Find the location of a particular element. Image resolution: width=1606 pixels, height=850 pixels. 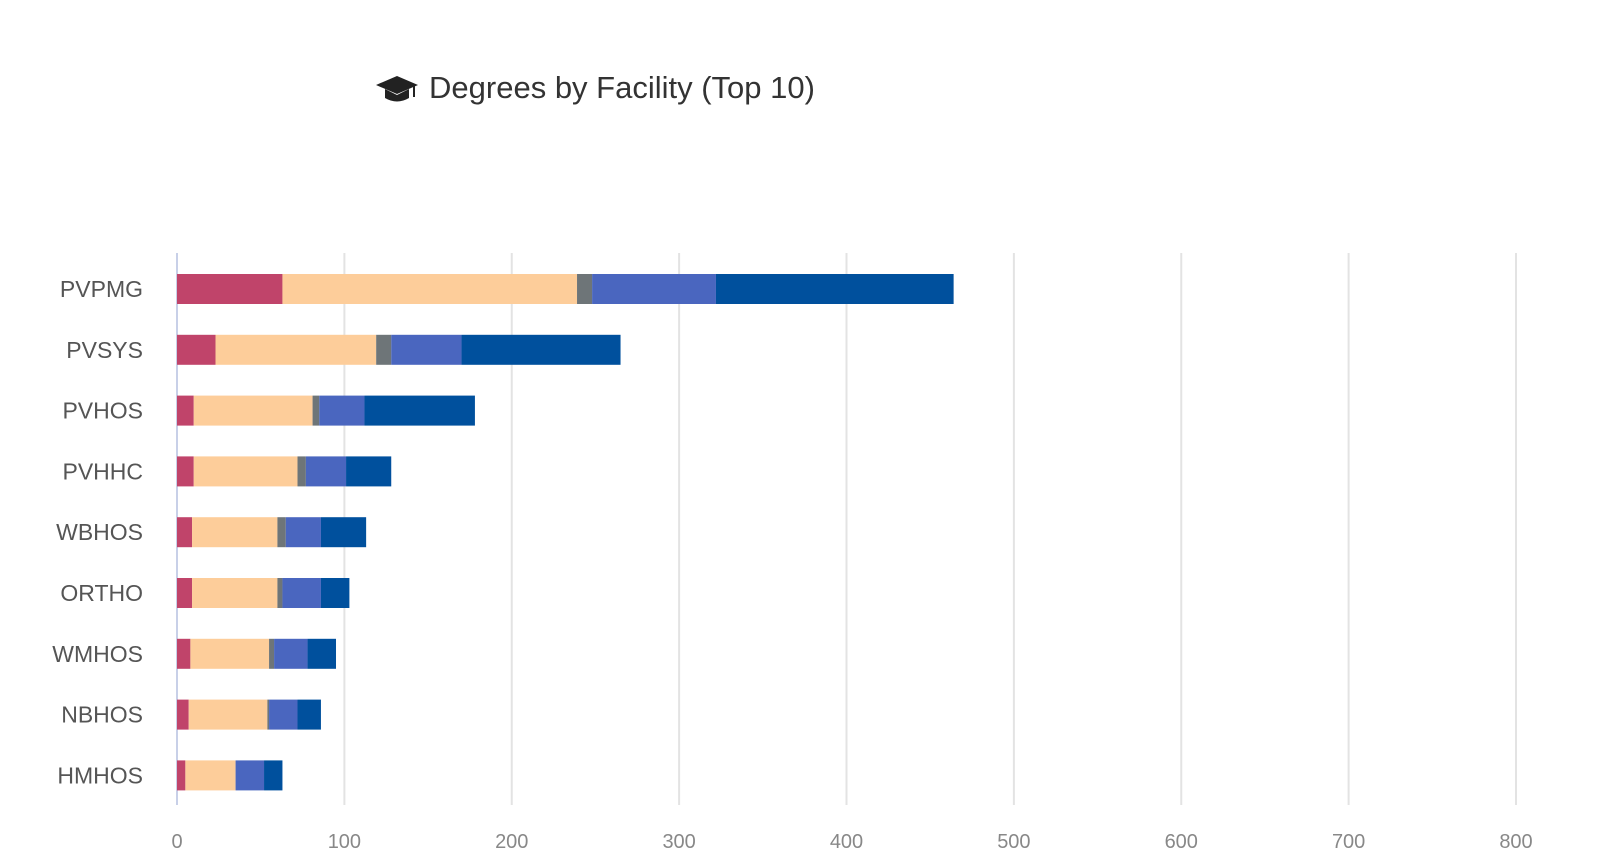

y-tick-label: ORTHO is located at coordinates (101, 593).